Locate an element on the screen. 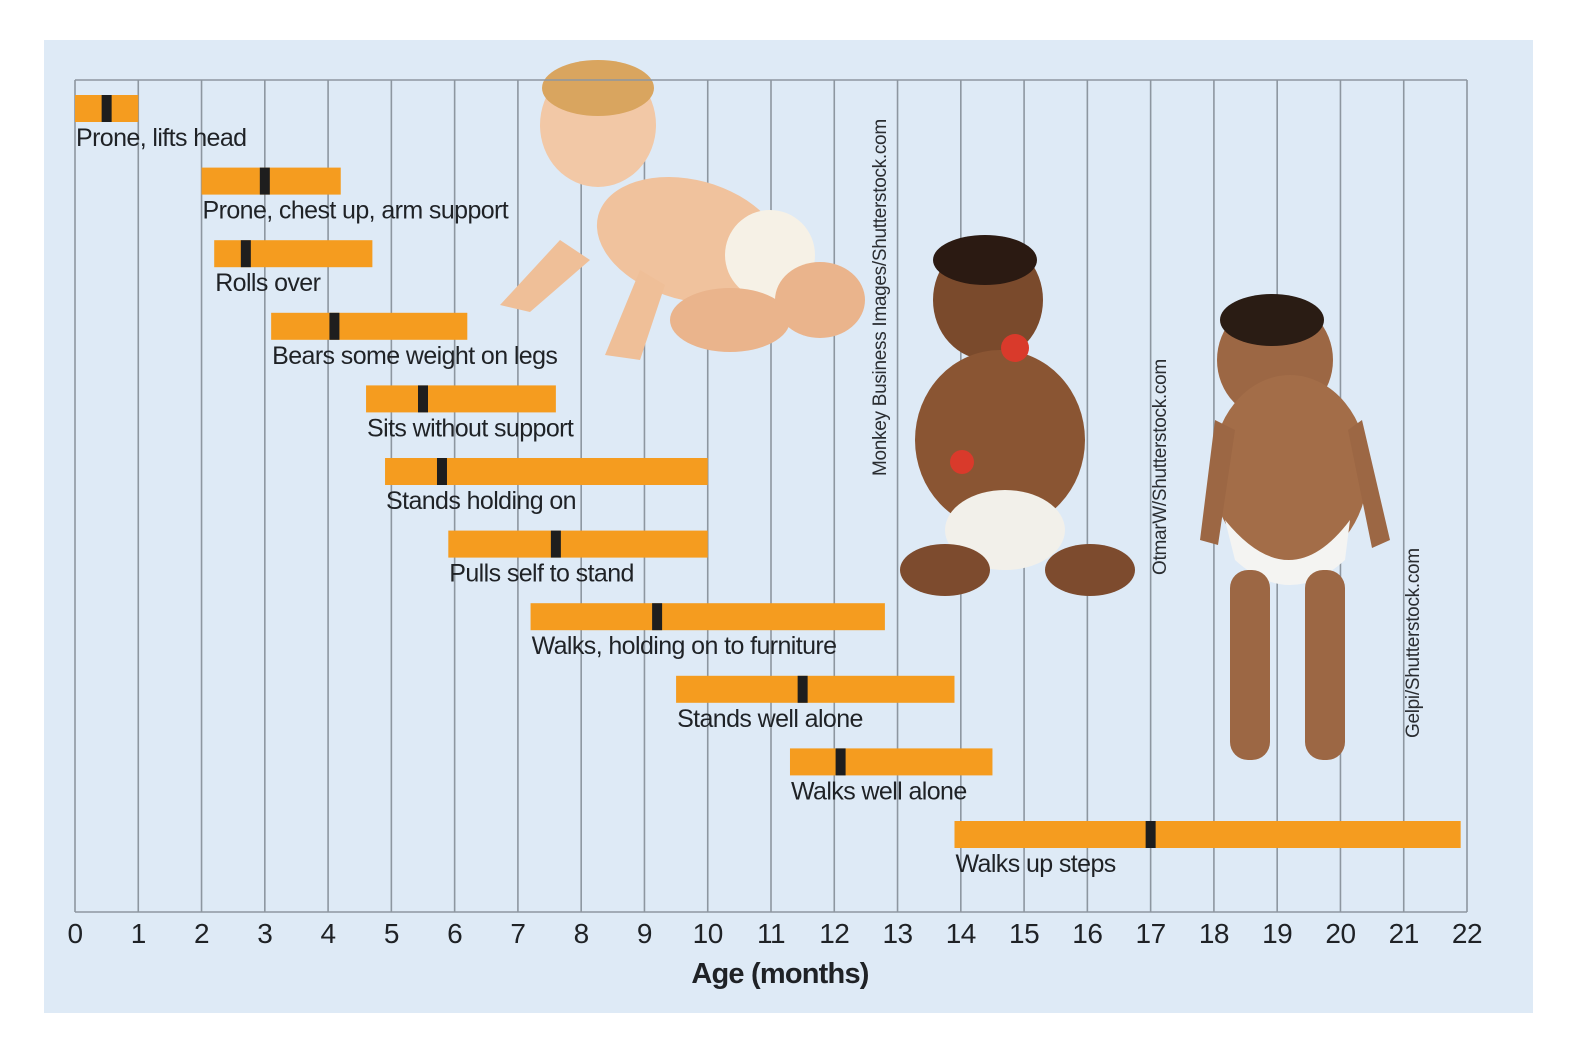 This screenshot has height=1055, width=1579. x-tick-label: 12 is located at coordinates (834, 933).